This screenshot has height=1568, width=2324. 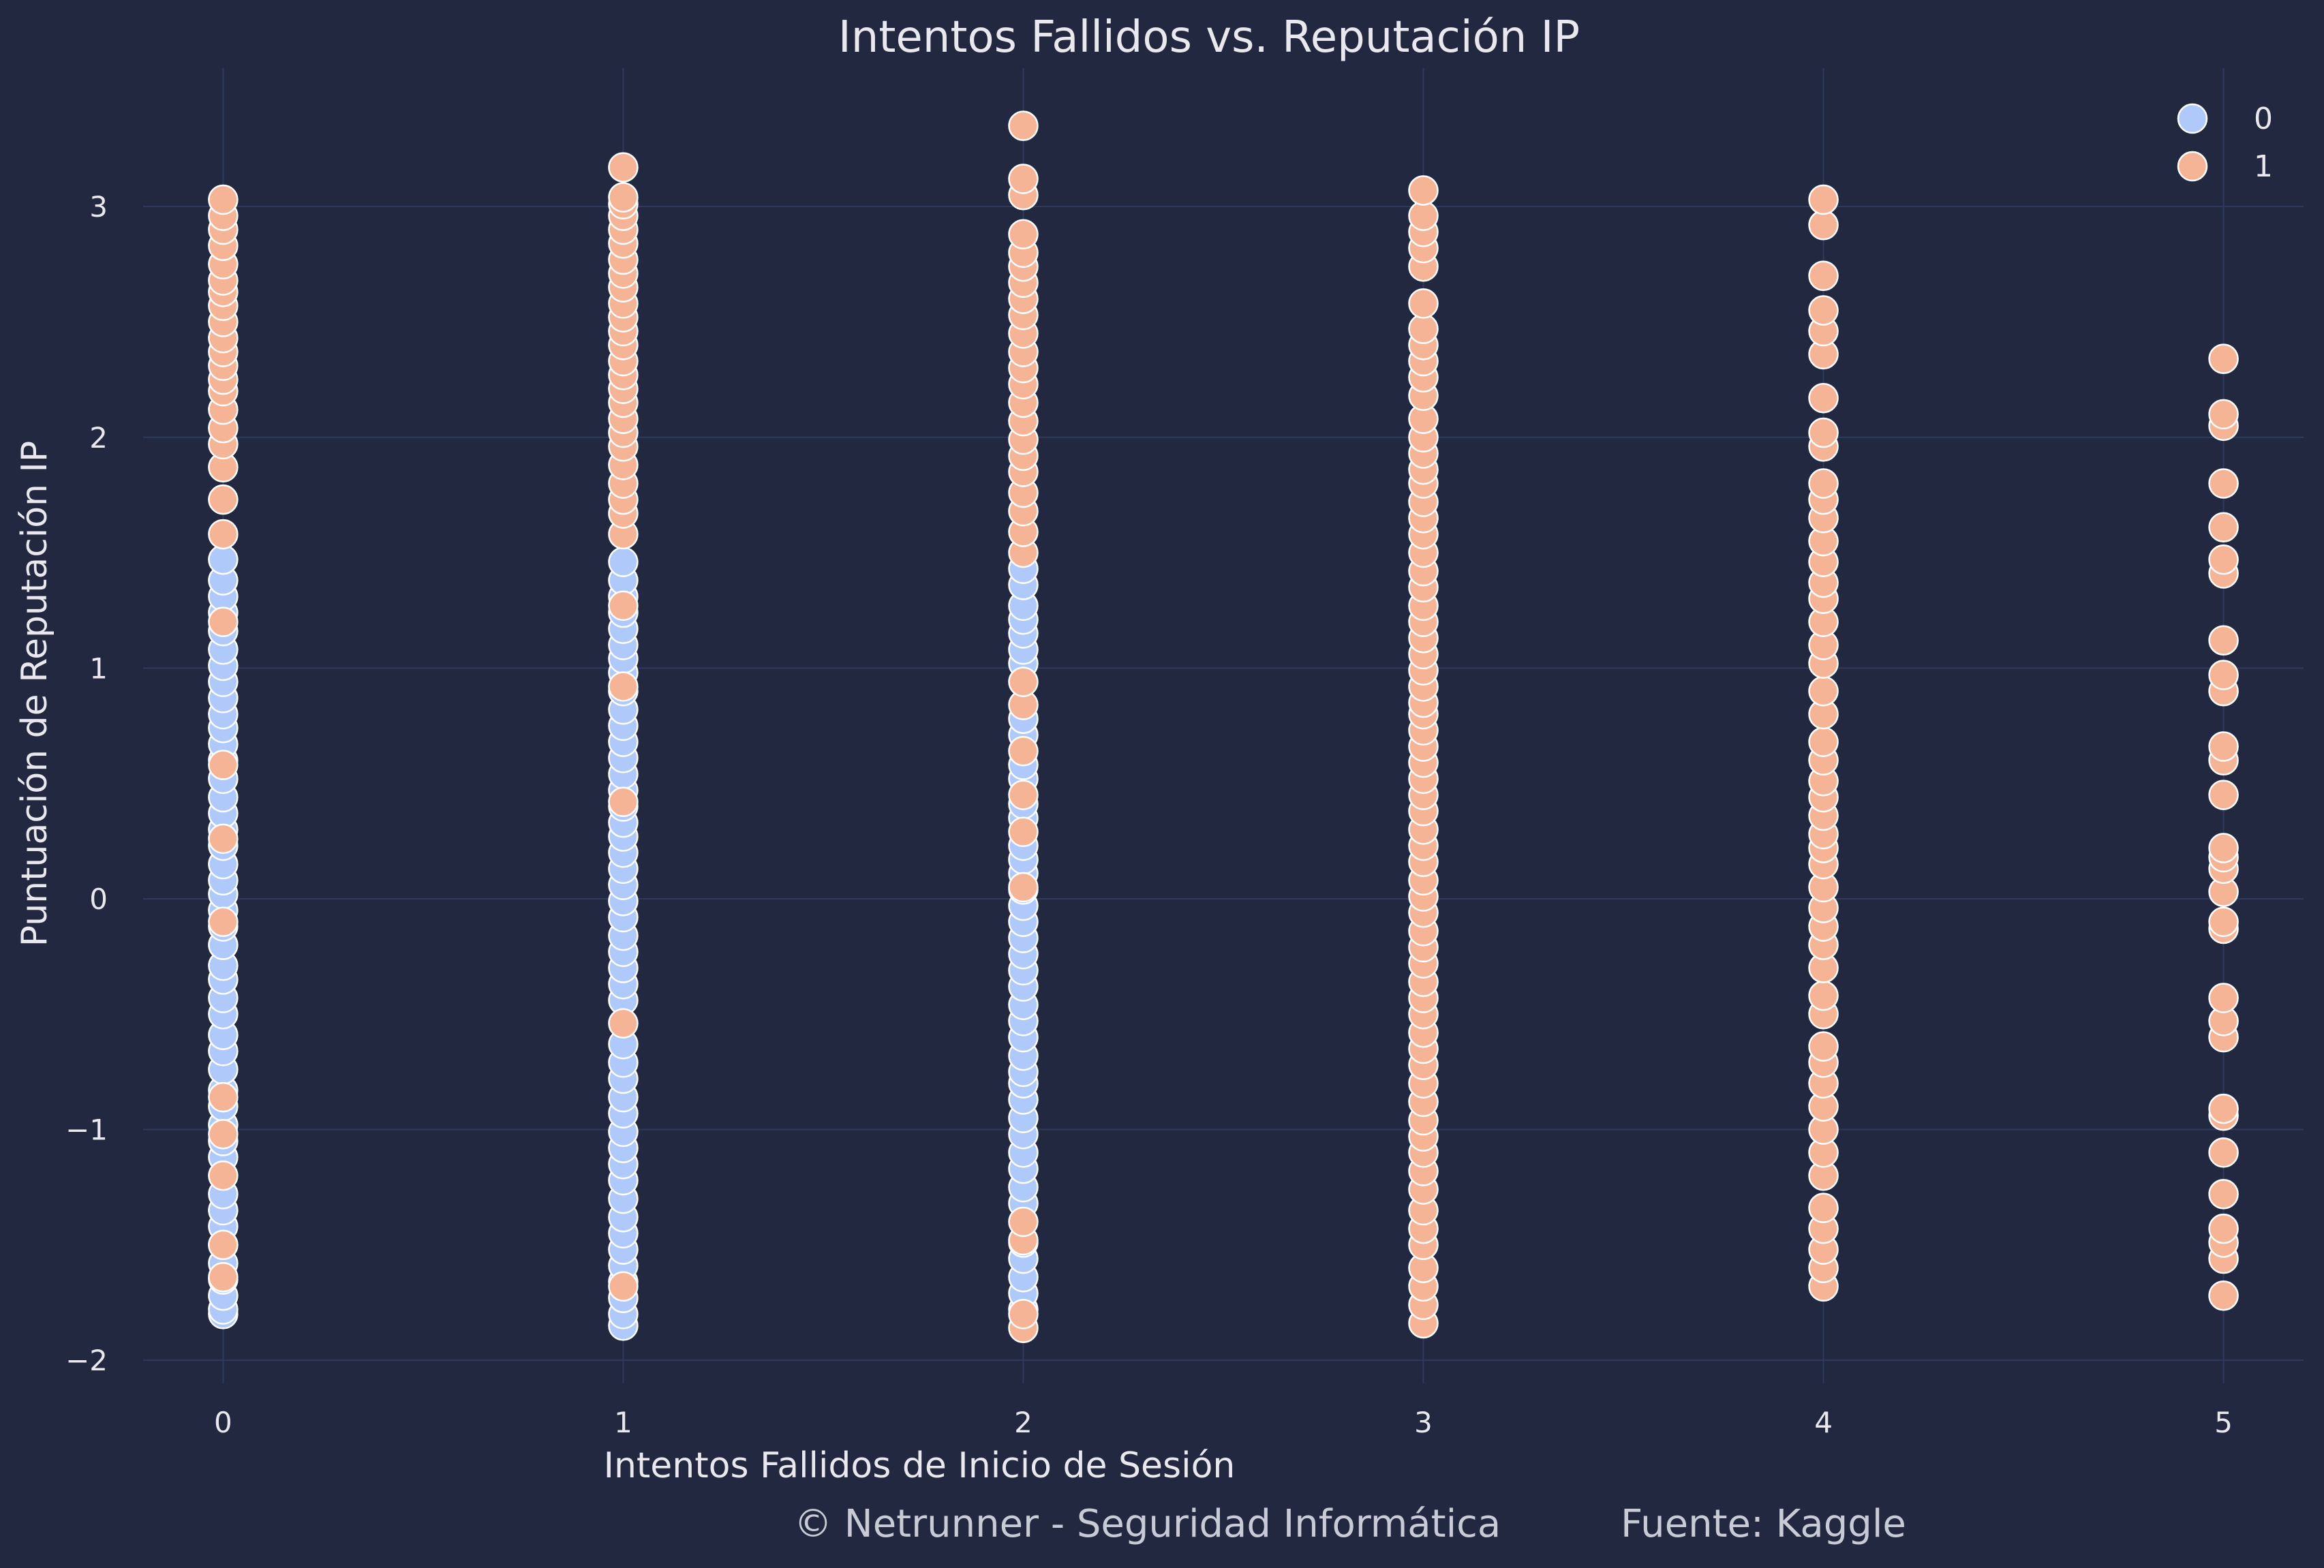 I want to click on chart-title: Intentos Fallidos vs. Reputación IP, so click(x=1209, y=38).